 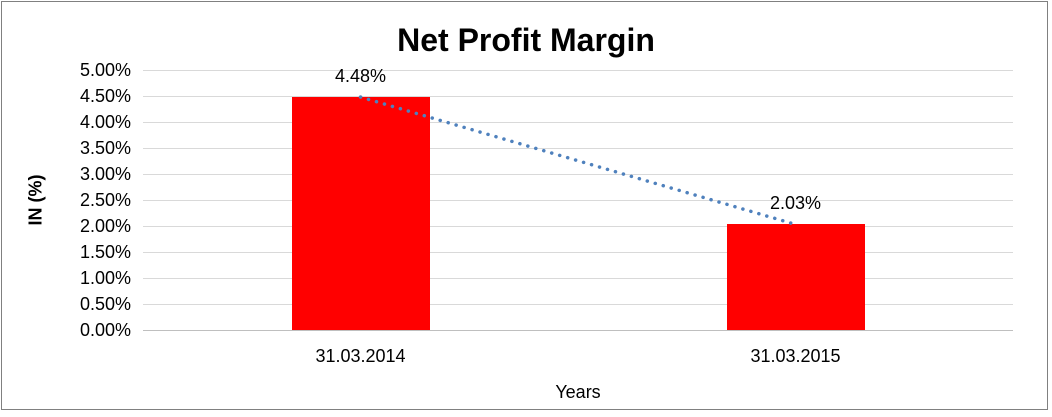 I want to click on y-tick-label: 5.00%, so click(x=105, y=70).